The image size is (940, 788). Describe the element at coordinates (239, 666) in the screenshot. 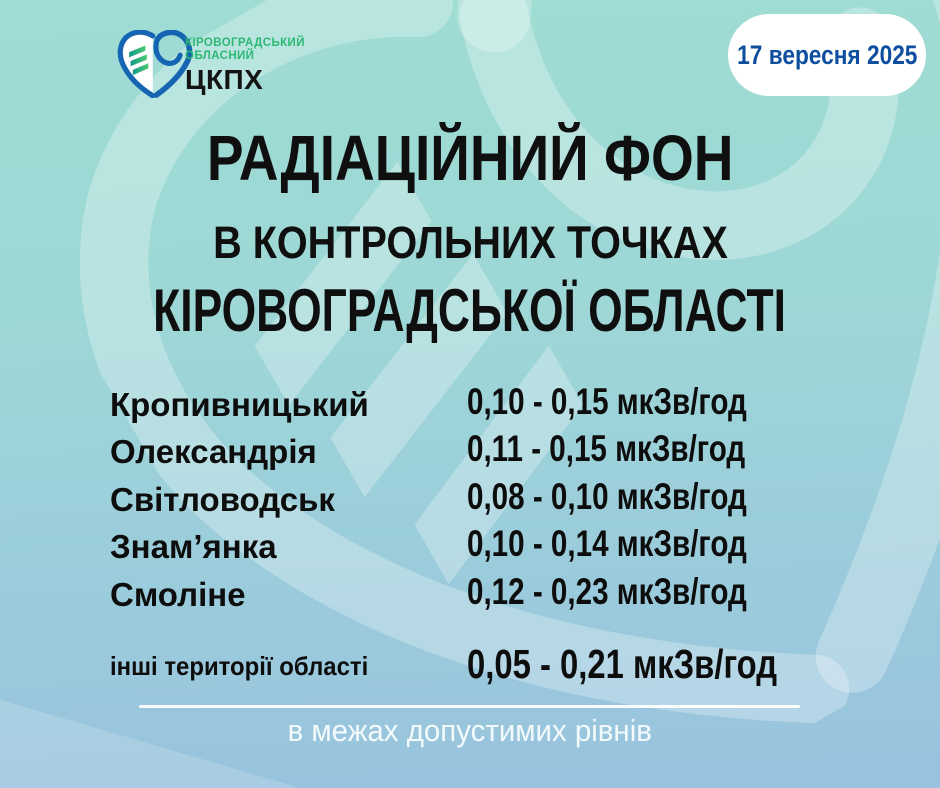

I see `other-territories-label: інші території області` at that location.